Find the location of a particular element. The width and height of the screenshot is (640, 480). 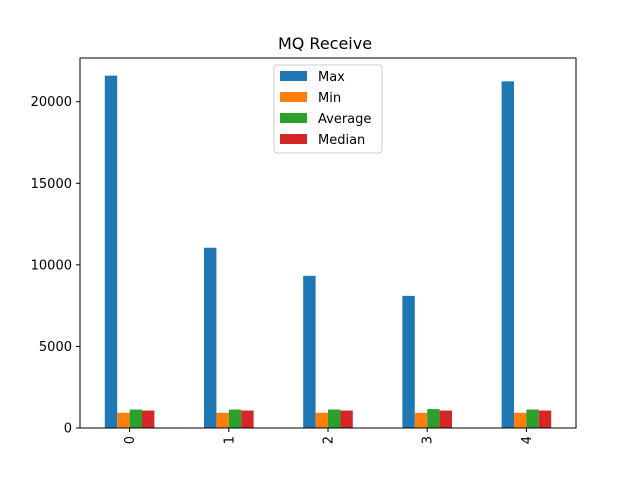

legend-label-min: Min is located at coordinates (329, 98).